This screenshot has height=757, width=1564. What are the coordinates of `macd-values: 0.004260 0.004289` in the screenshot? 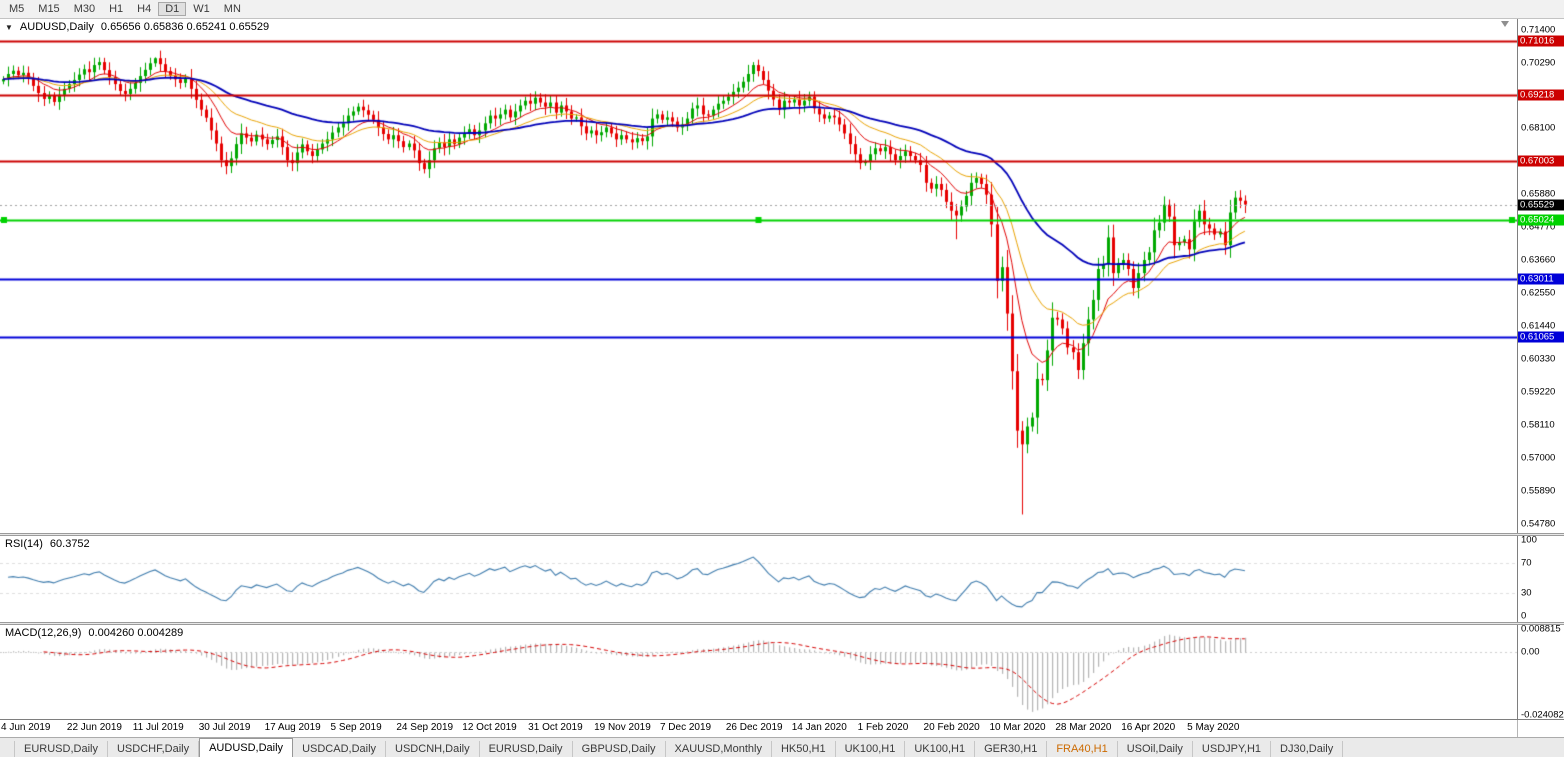 It's located at (136, 633).